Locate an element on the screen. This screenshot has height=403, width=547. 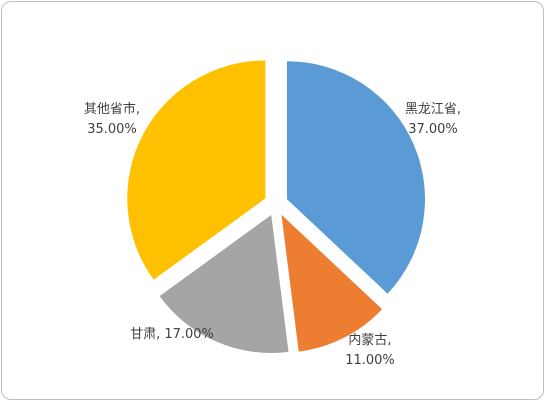
slice-neimenggu is located at coordinates (332, 283).